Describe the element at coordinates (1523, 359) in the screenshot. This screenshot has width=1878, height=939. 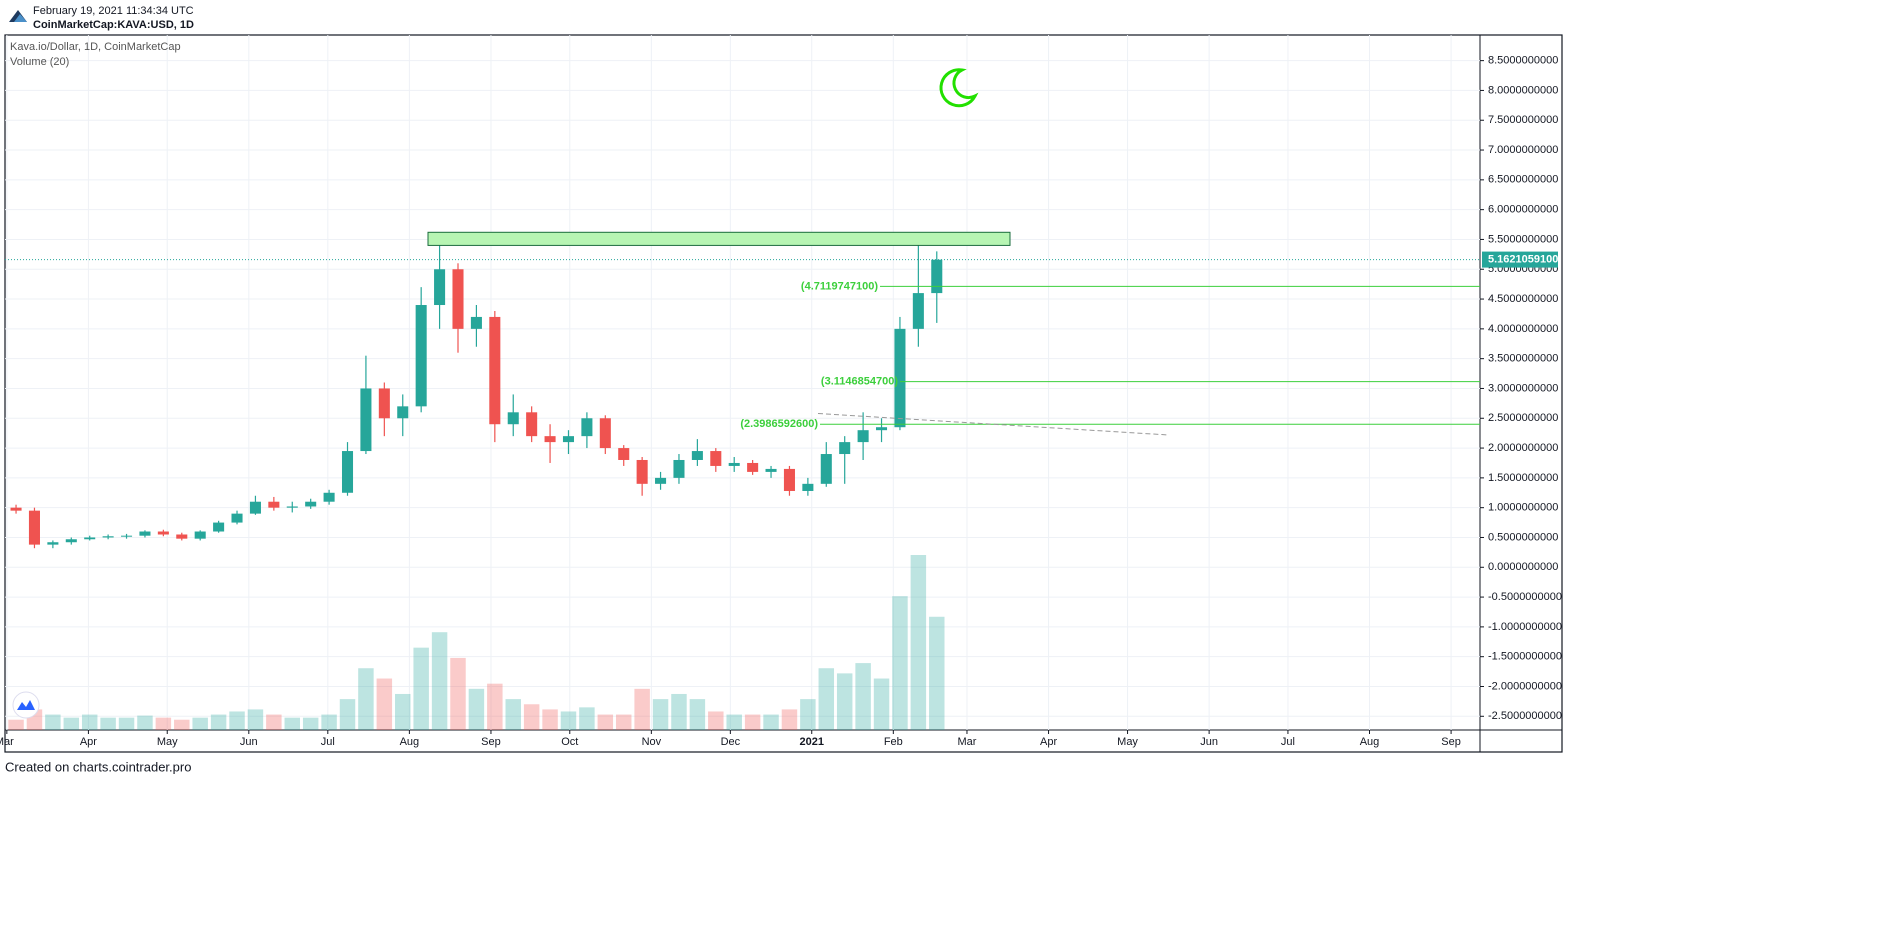
I see `y-tick-label: 3.5000000000` at that location.